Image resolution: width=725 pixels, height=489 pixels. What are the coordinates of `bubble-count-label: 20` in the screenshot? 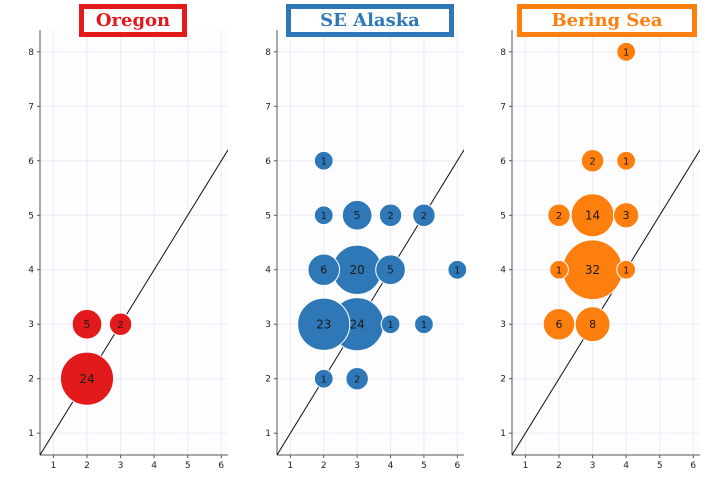 It's located at (357, 270).